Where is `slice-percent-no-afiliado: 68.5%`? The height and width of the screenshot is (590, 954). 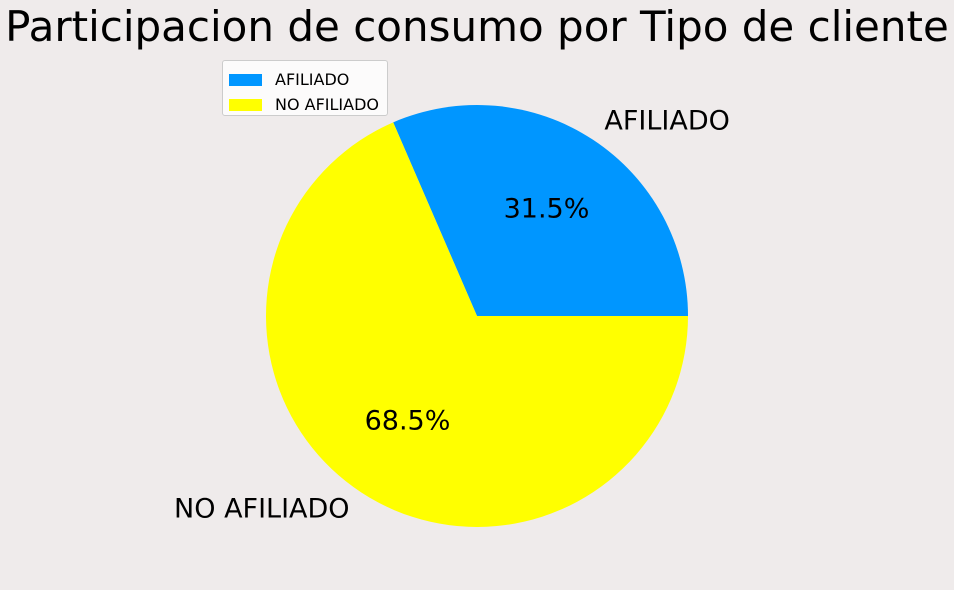 slice-percent-no-afiliado: 68.5% is located at coordinates (408, 420).